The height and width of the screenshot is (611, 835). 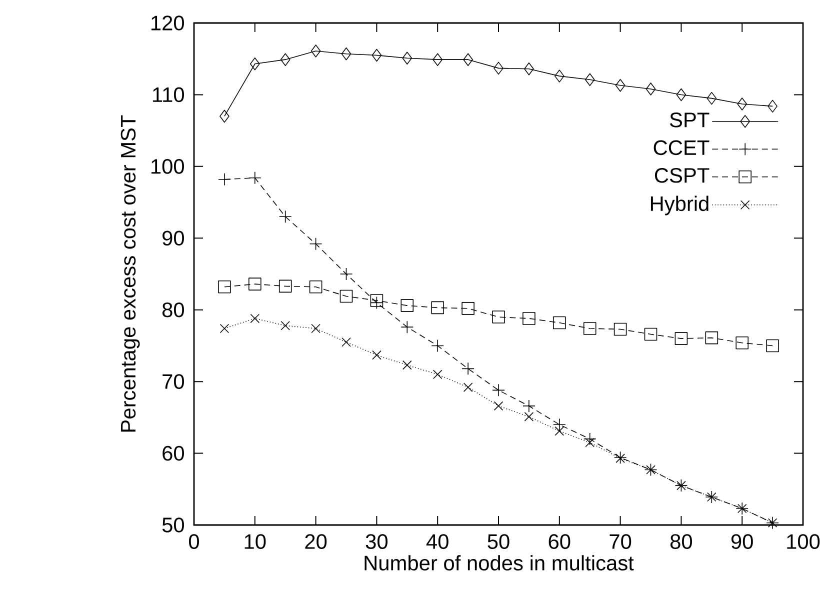 What do you see at coordinates (168, 94) in the screenshot?
I see `y-tick-label: 110` at bounding box center [168, 94].